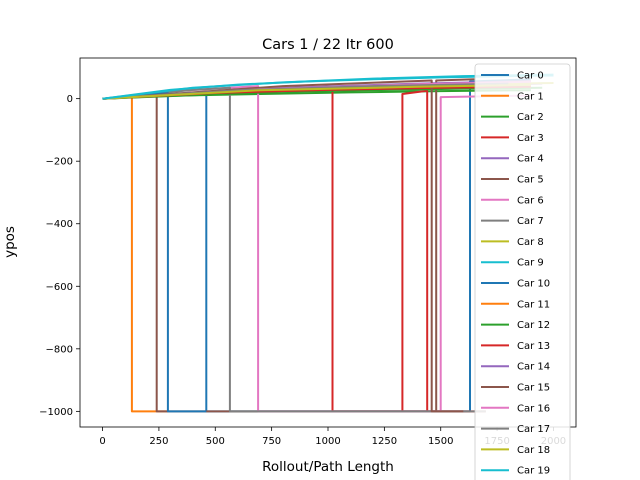  Describe the element at coordinates (56, 412) in the screenshot. I see `y-tick-label: −1000` at that location.